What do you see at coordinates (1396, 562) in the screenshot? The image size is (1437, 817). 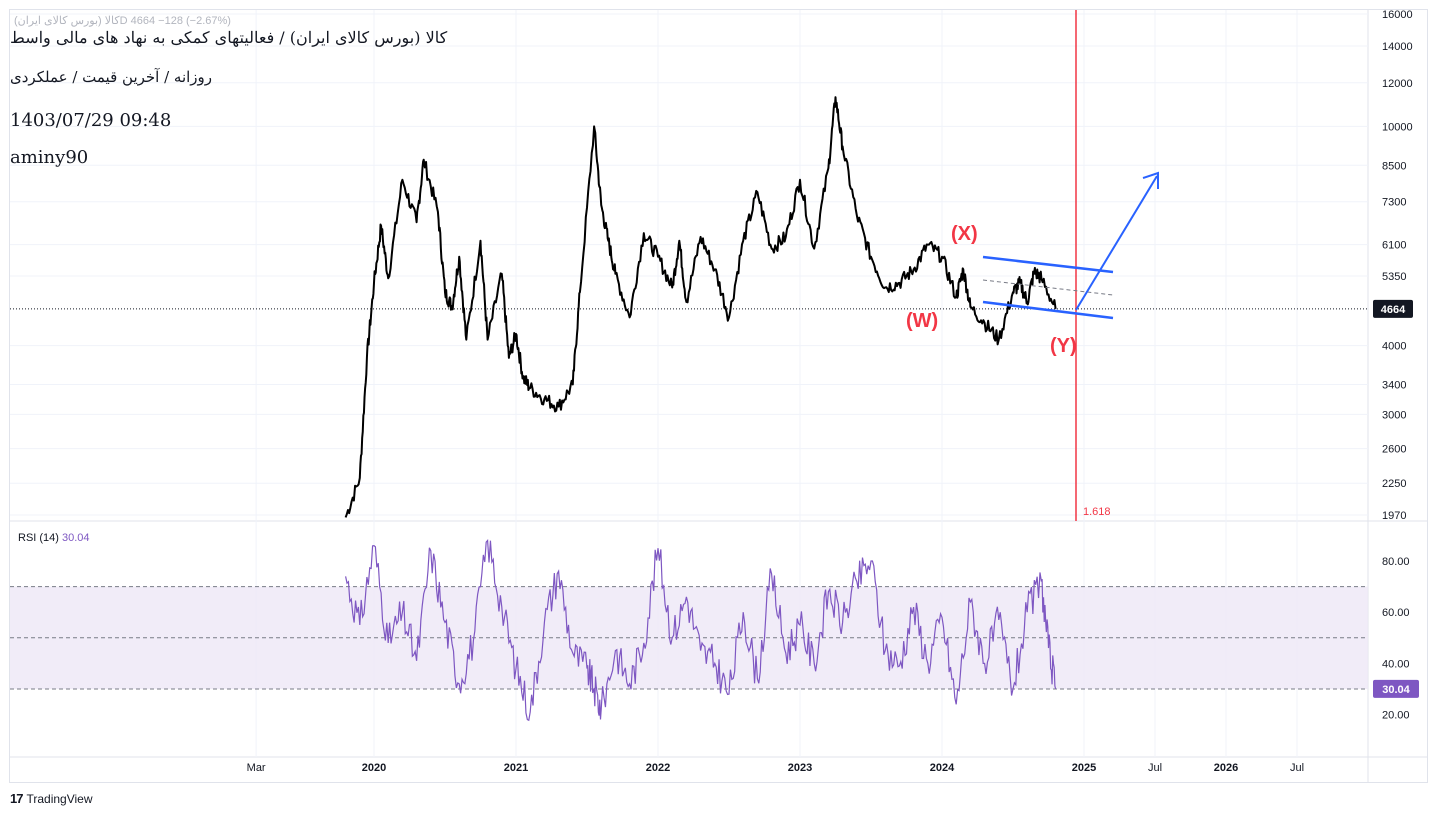 I see `rsi-tick-label: 80.00` at bounding box center [1396, 562].